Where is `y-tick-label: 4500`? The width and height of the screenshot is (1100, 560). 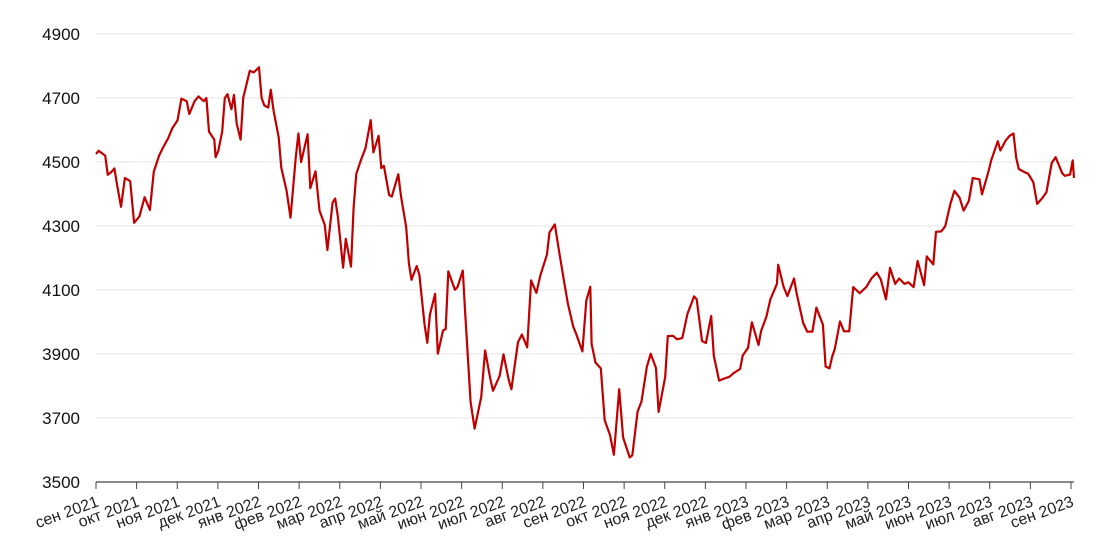
y-tick-label: 4500 is located at coordinates (61, 162).